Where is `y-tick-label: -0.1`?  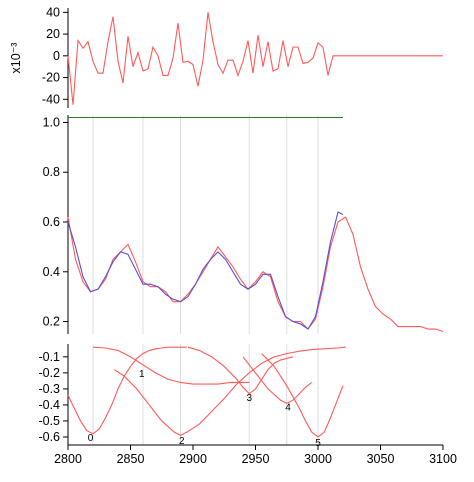 y-tick-label: -0.1 is located at coordinates (49, 357).